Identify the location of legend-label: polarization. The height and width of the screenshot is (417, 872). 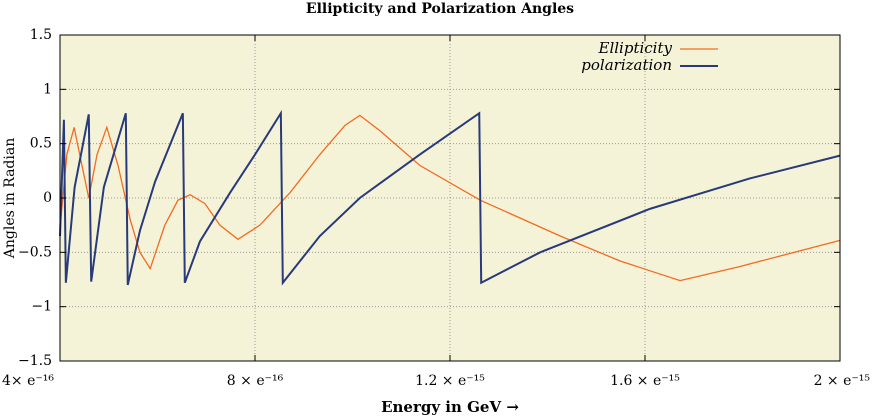
(626, 65).